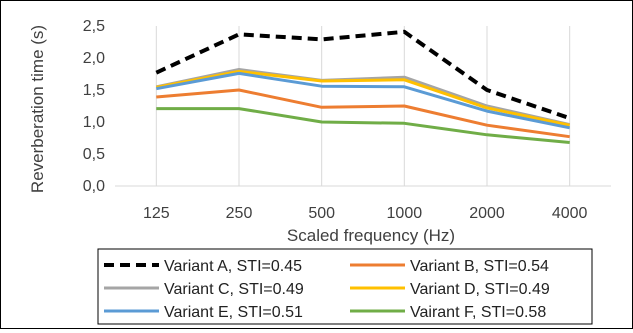 This screenshot has height=333, width=633. Describe the element at coordinates (94, 26) in the screenshot. I see `y-tick-label: 2,5` at that location.